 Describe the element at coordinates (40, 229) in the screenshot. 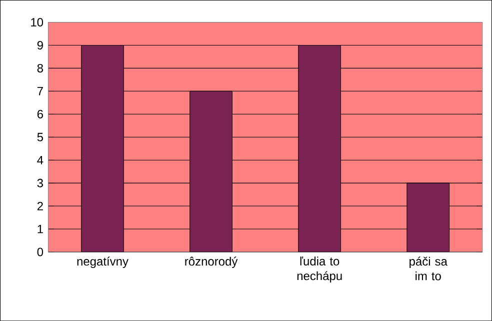

I see `y-tick-label: 1` at that location.